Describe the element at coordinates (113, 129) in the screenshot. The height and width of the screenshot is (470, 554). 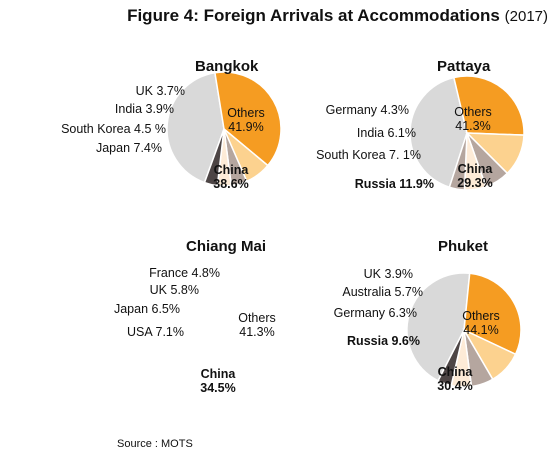
I see `label-bangkok-south-korea: South Korea 4.5 %` at that location.